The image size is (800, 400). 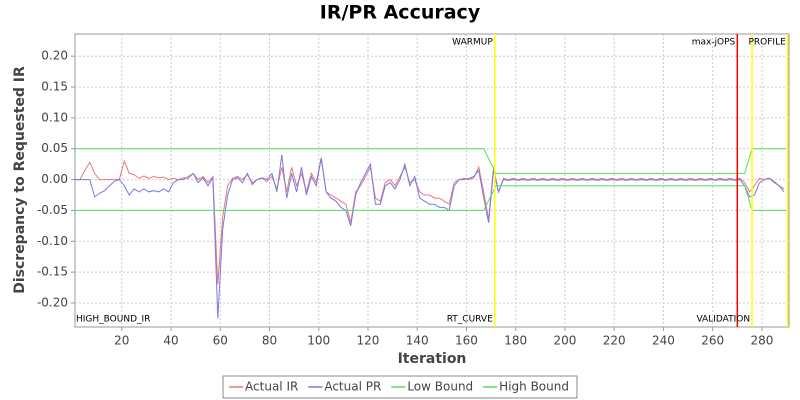 I want to click on legend-box, so click(x=400, y=387).